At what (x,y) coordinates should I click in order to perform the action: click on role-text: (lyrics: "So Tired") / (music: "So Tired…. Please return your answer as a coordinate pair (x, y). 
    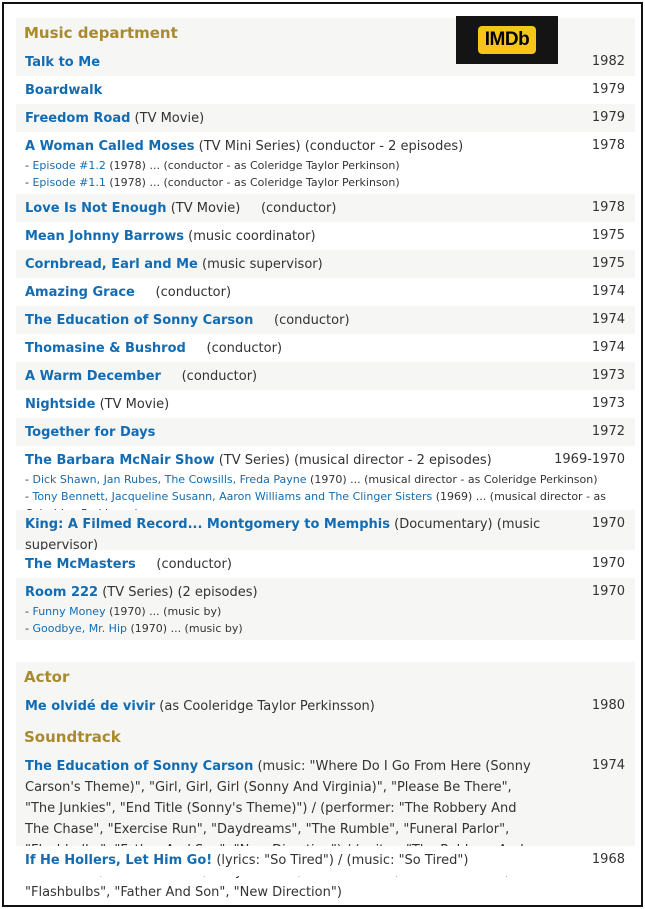
    Looking at the image, I should click on (340, 860).